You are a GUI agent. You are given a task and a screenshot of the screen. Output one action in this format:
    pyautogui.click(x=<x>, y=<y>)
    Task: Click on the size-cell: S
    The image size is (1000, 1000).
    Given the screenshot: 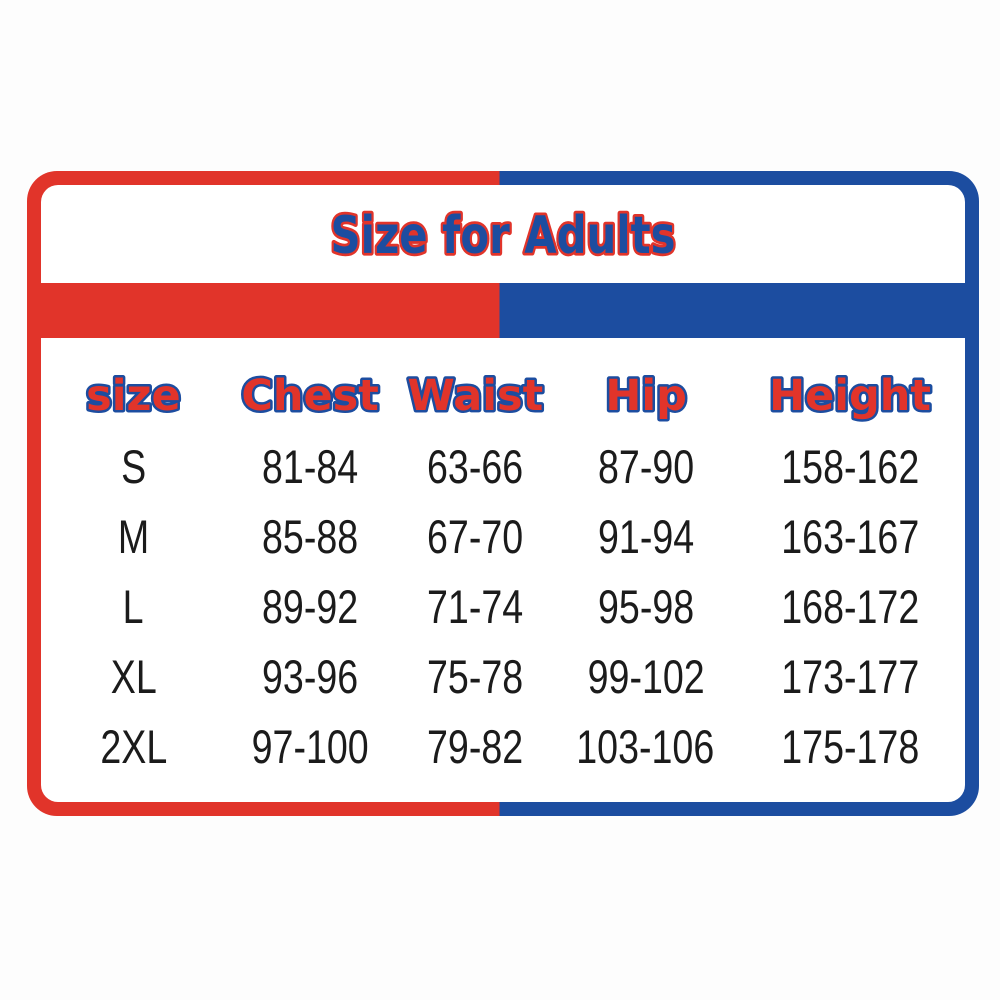 What is the action you would take?
    pyautogui.click(x=133, y=466)
    